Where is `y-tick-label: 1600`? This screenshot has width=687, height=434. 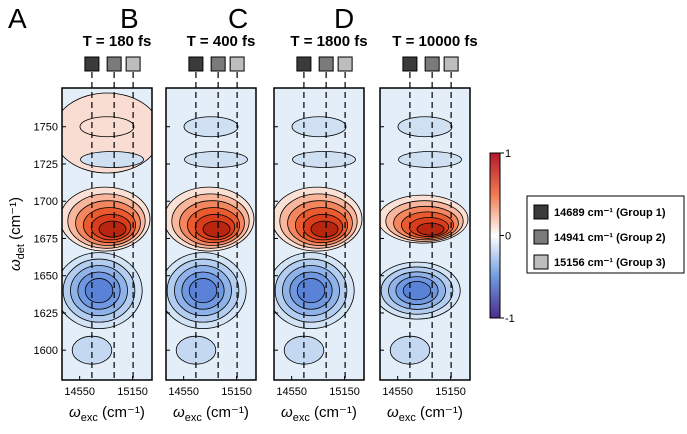 y-tick-label: 1600 is located at coordinates (46, 351).